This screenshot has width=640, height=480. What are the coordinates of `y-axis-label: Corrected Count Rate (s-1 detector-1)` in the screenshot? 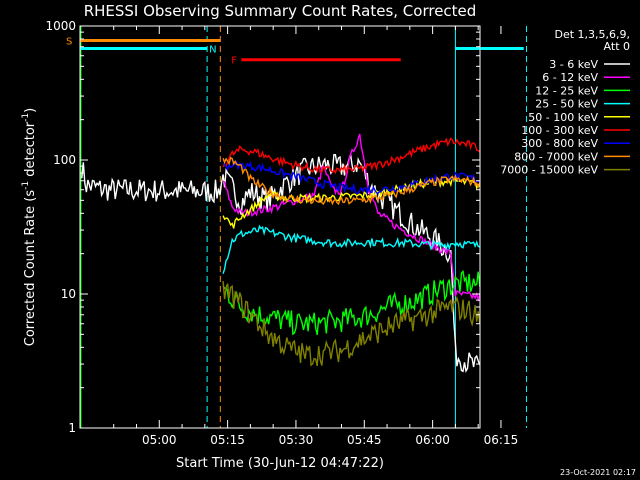 It's located at (29, 227).